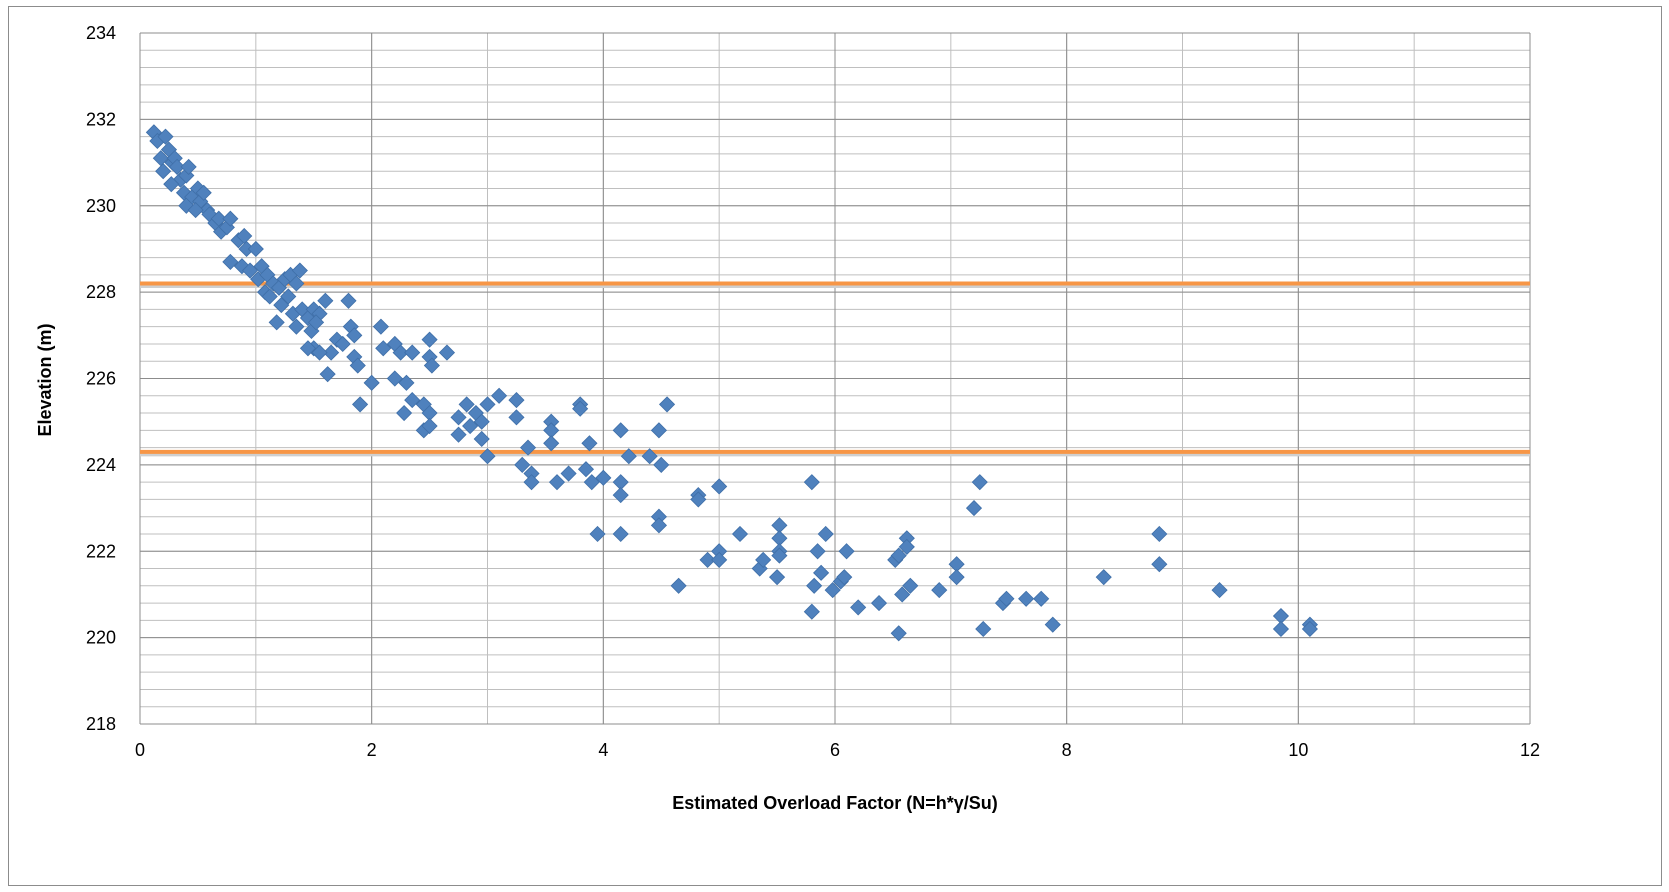 The height and width of the screenshot is (892, 1669). I want to click on x-tick-label: 12, so click(1530, 750).